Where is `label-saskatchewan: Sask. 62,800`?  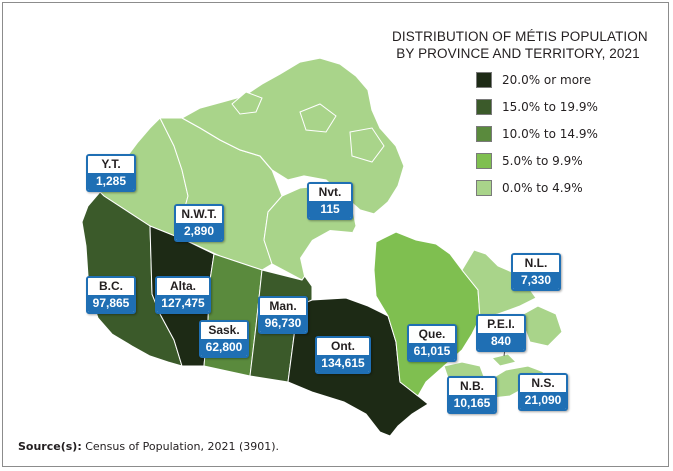 label-saskatchewan: Sask. 62,800 is located at coordinates (224, 339).